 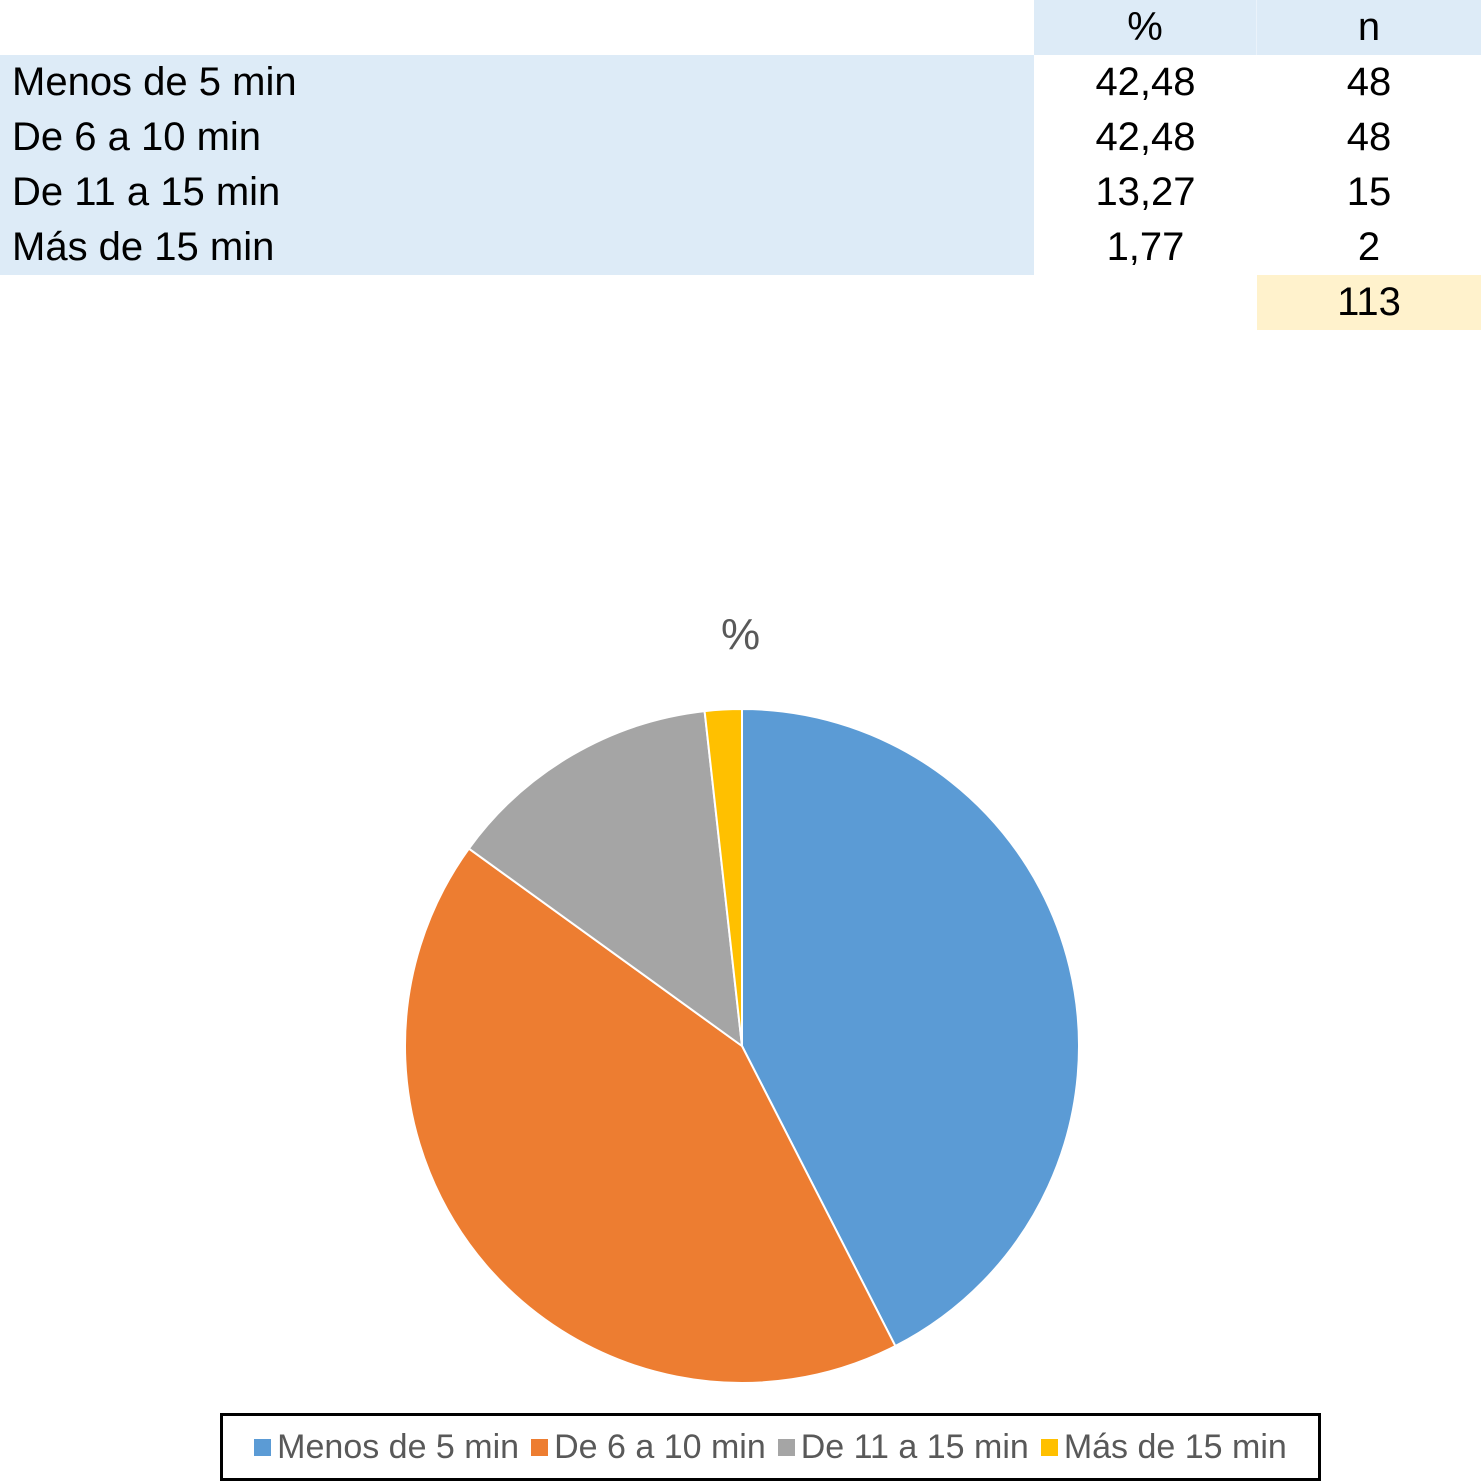 I want to click on table-row: De 11 a 15 min 13,27 15, so click(x=740, y=192).